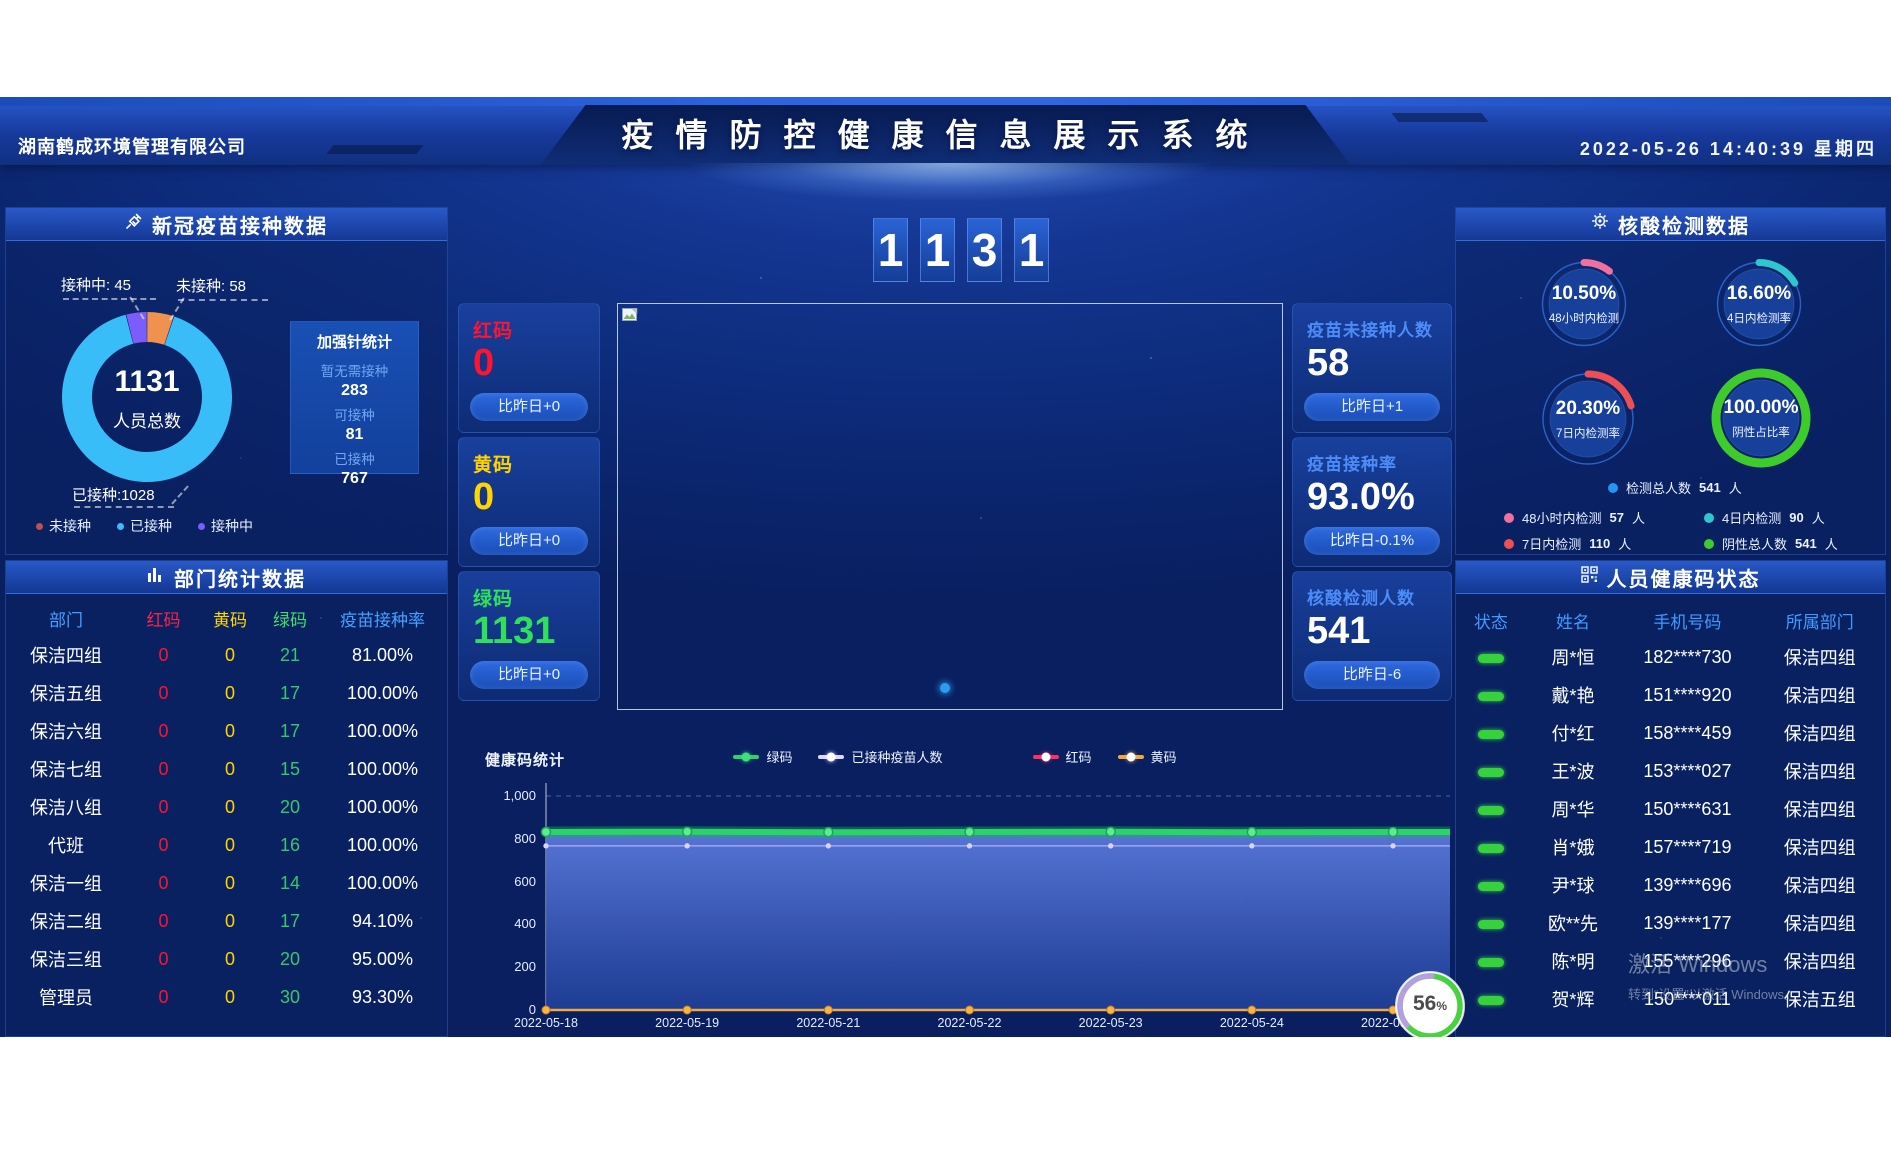 The width and height of the screenshot is (1891, 1159). Describe the element at coordinates (525, 760) in the screenshot. I see `chart-title: 健康码统计` at that location.